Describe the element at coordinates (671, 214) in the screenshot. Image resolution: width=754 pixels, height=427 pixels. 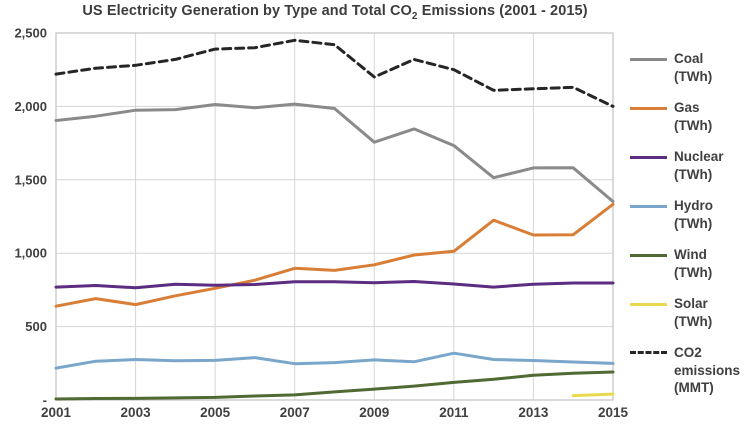
I see `legend-item-hydro: Hydro (TWh)` at that location.